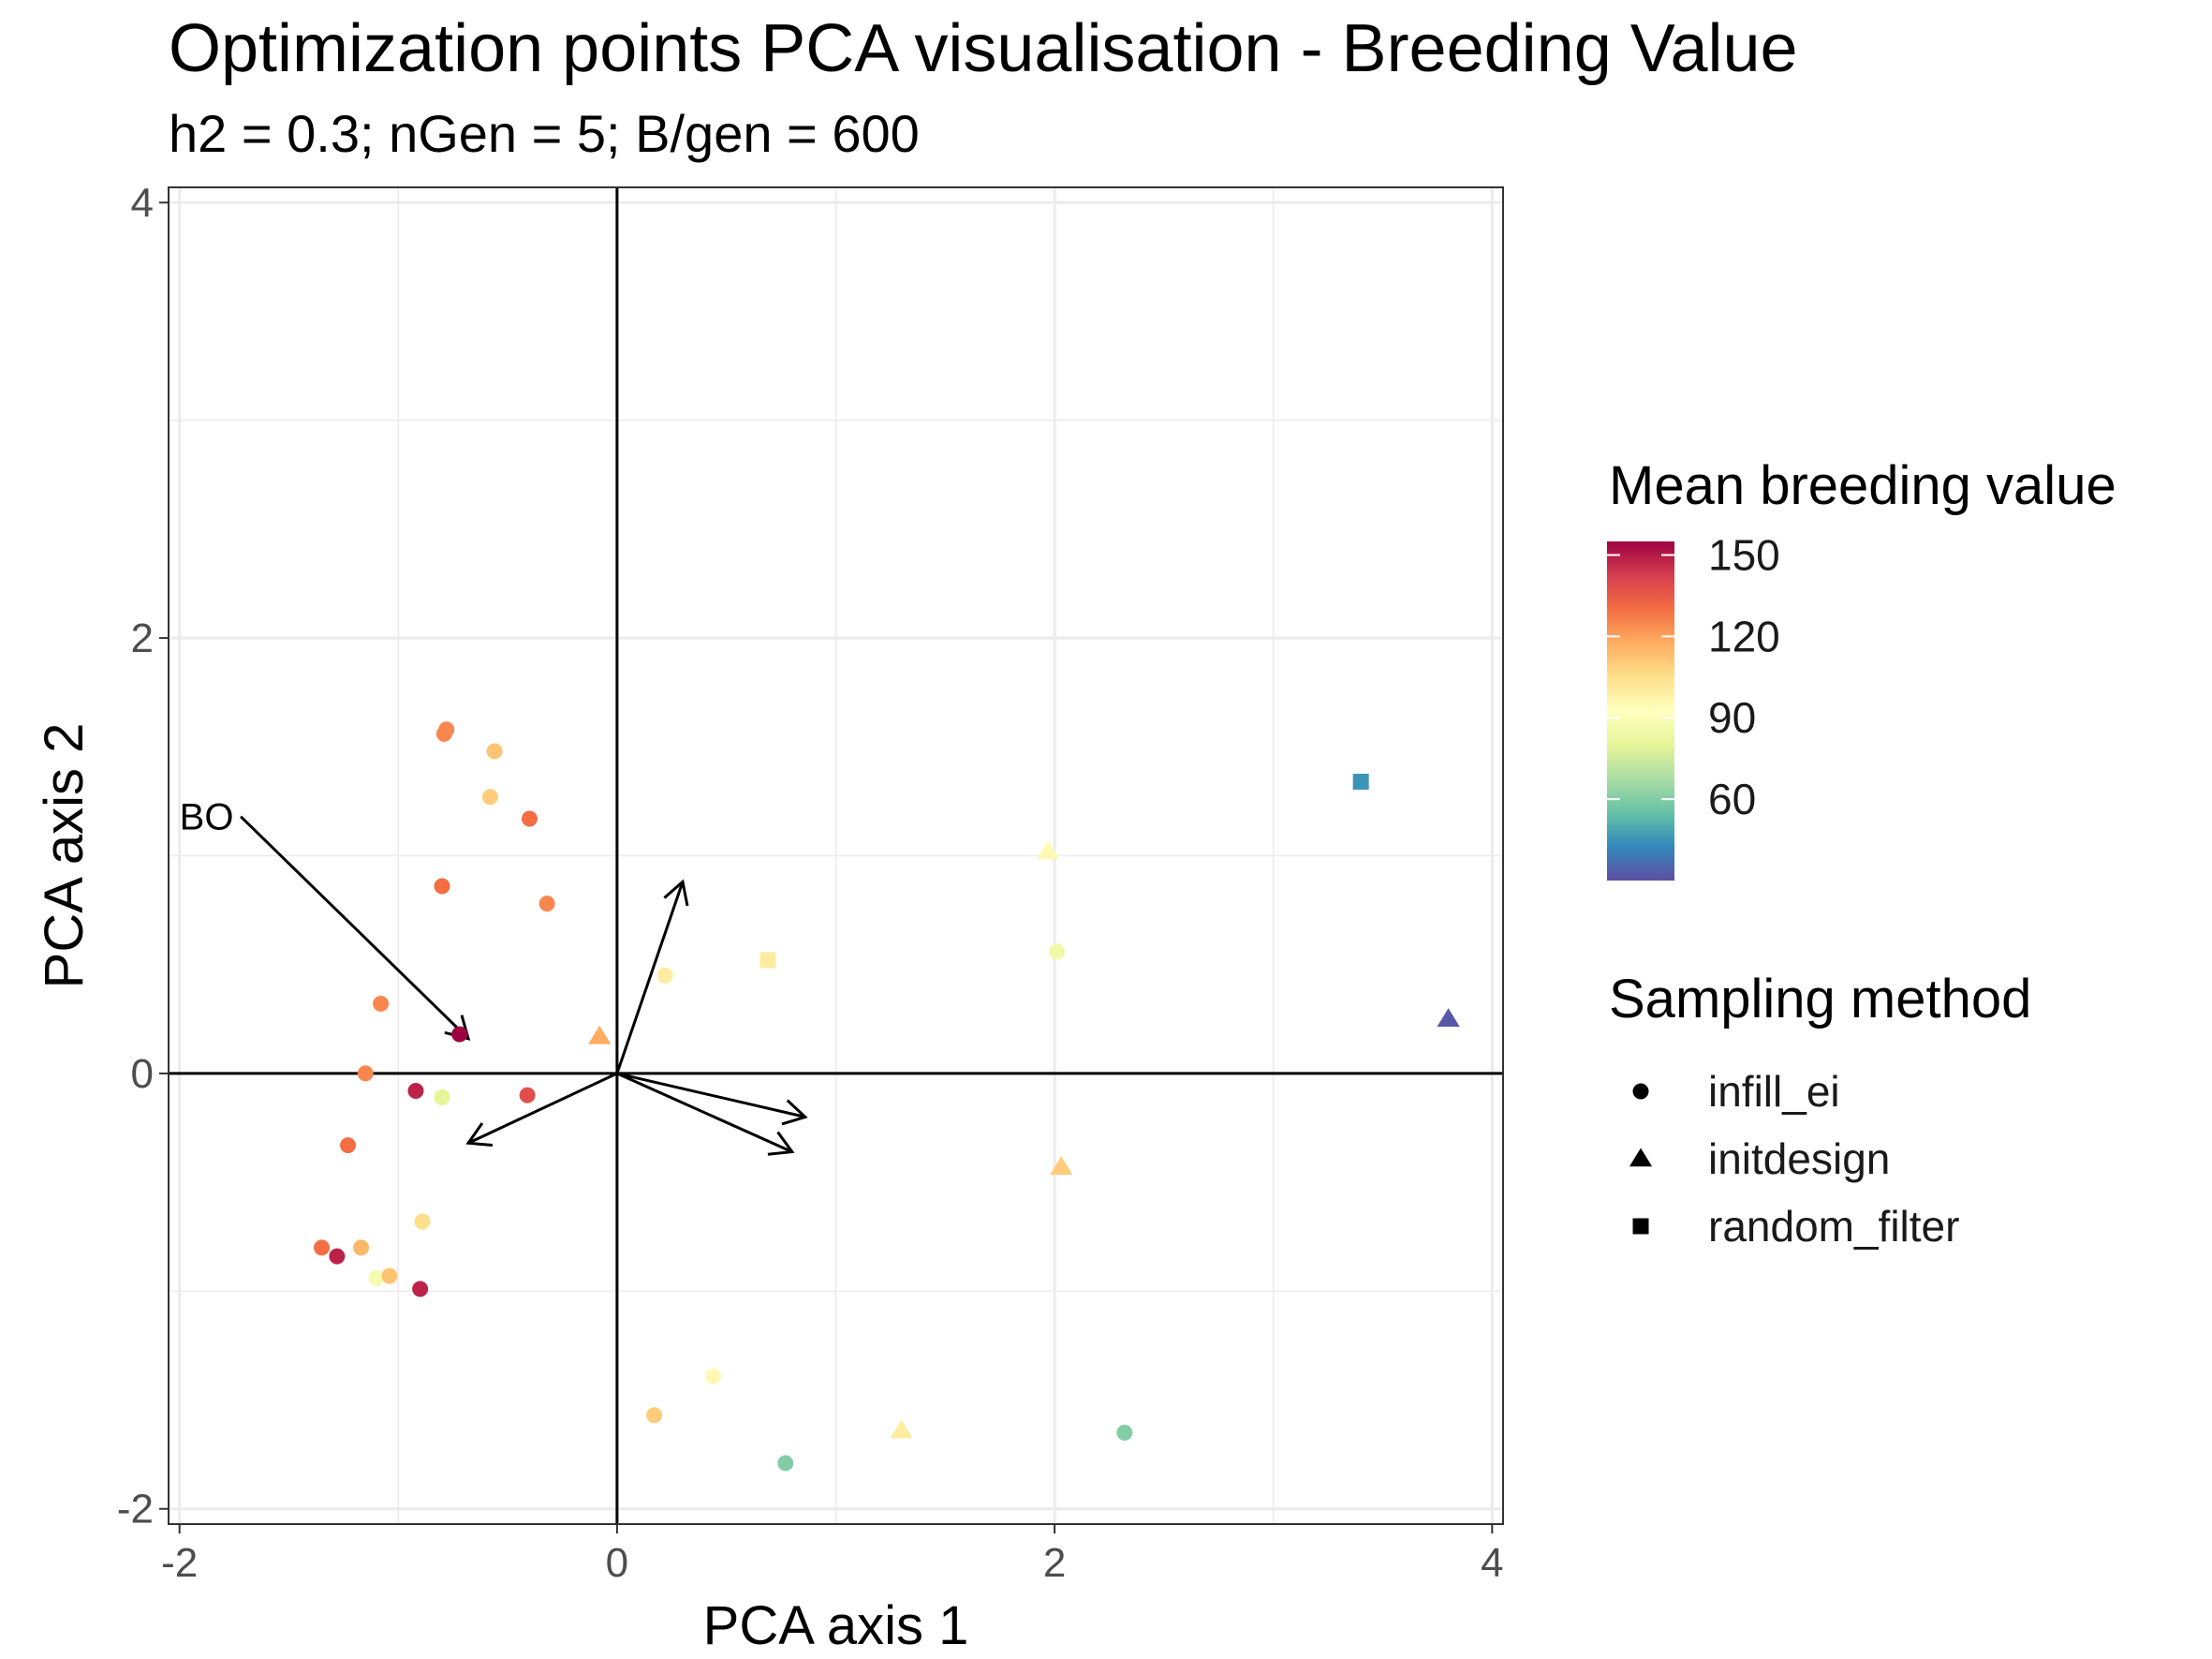 This screenshot has width=2212, height=1659. What do you see at coordinates (1641, 1157) in the screenshot?
I see `legend-marker-triangle` at bounding box center [1641, 1157].